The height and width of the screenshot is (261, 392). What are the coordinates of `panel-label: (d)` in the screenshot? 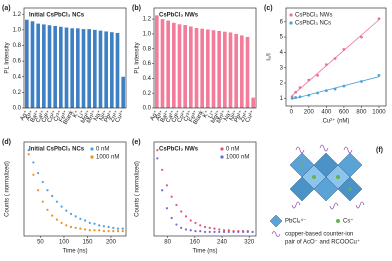 It's located at (6, 142).